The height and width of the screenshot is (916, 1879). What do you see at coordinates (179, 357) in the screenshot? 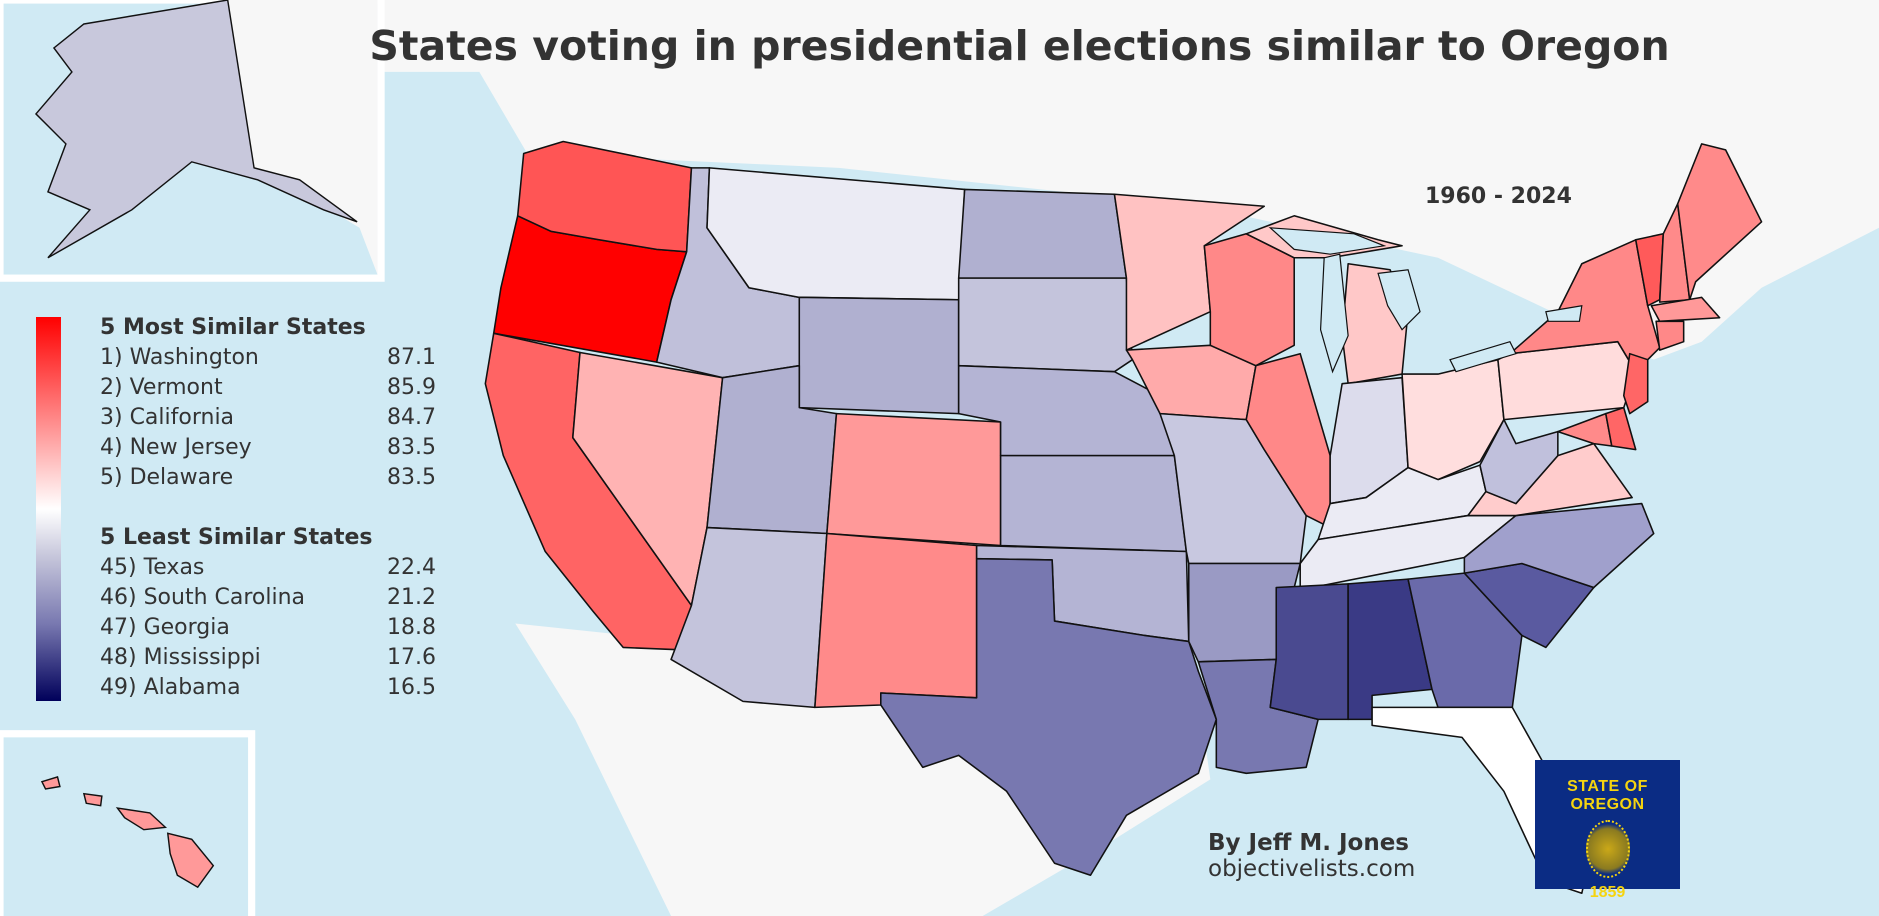
I see `state-rank-label: 1) Washington` at bounding box center [179, 357].